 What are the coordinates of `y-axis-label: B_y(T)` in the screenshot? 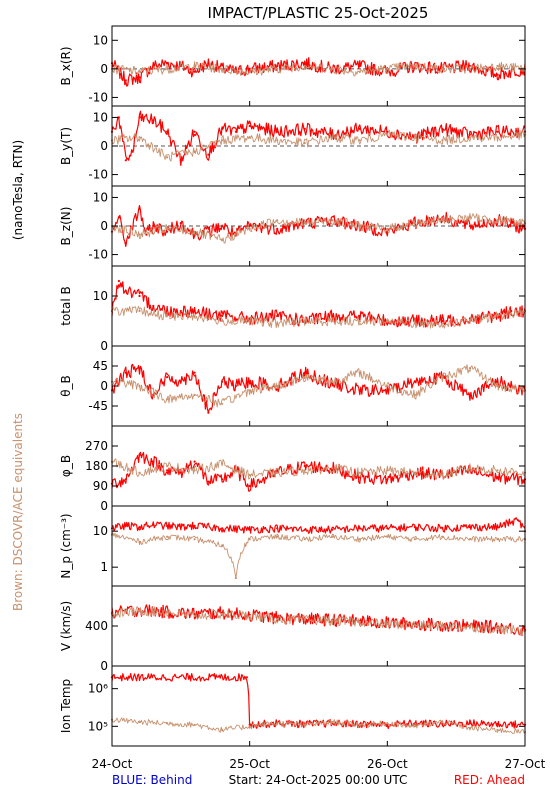 It's located at (66, 146).